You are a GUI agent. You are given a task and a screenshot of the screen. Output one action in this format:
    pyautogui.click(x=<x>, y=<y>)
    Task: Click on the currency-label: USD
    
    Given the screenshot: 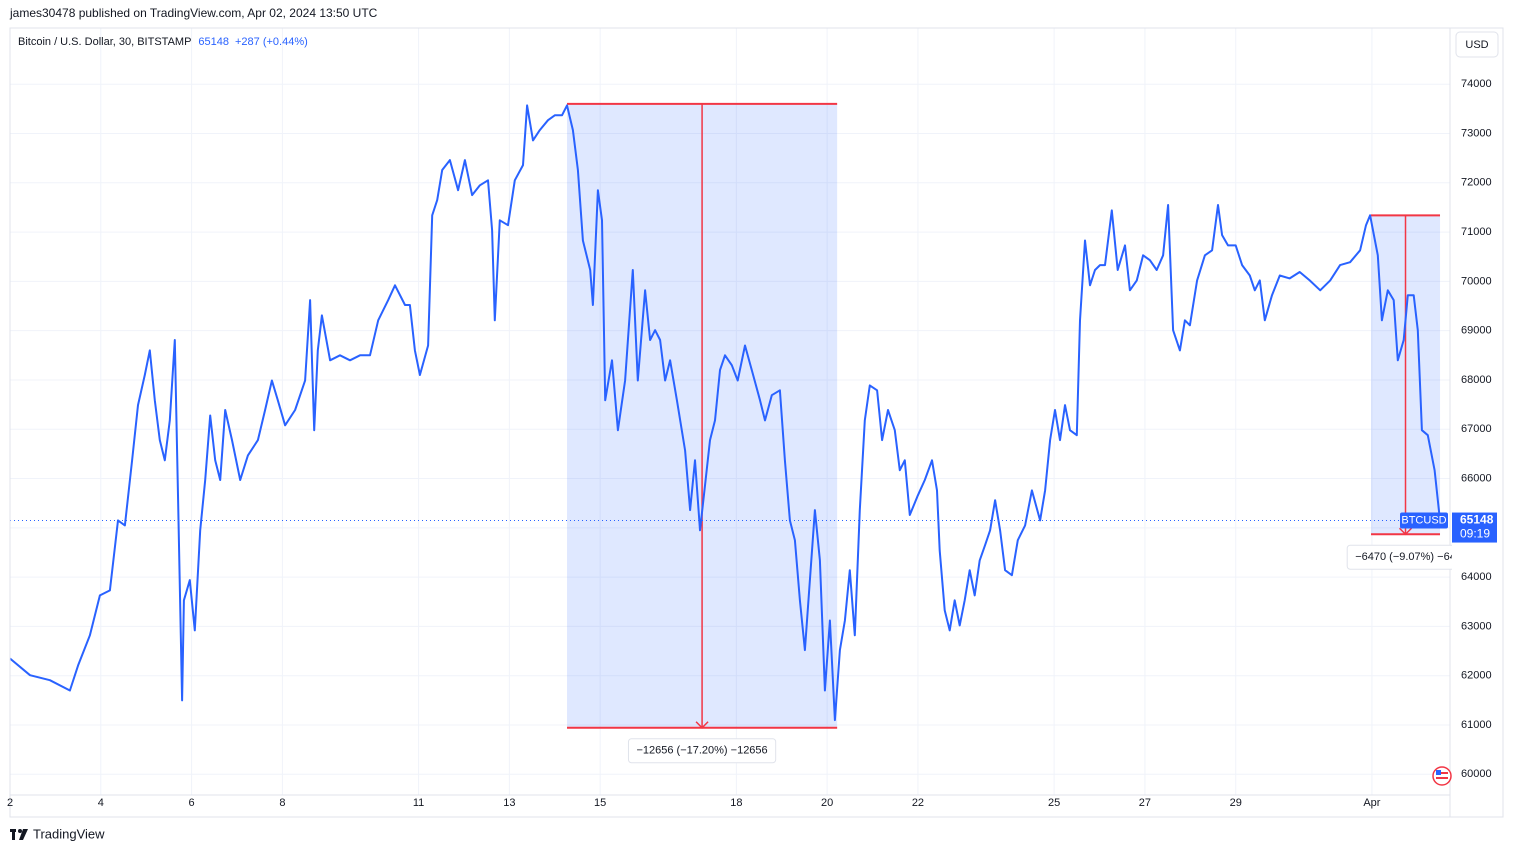 What is the action you would take?
    pyautogui.click(x=1476, y=45)
    